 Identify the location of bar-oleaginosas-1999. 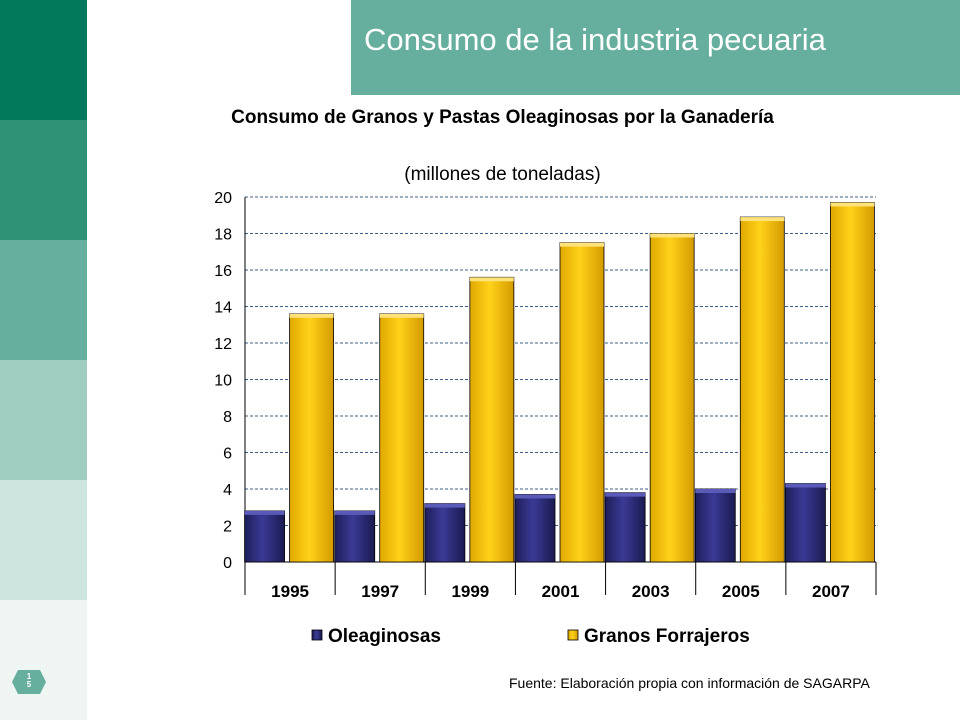
(445, 533).